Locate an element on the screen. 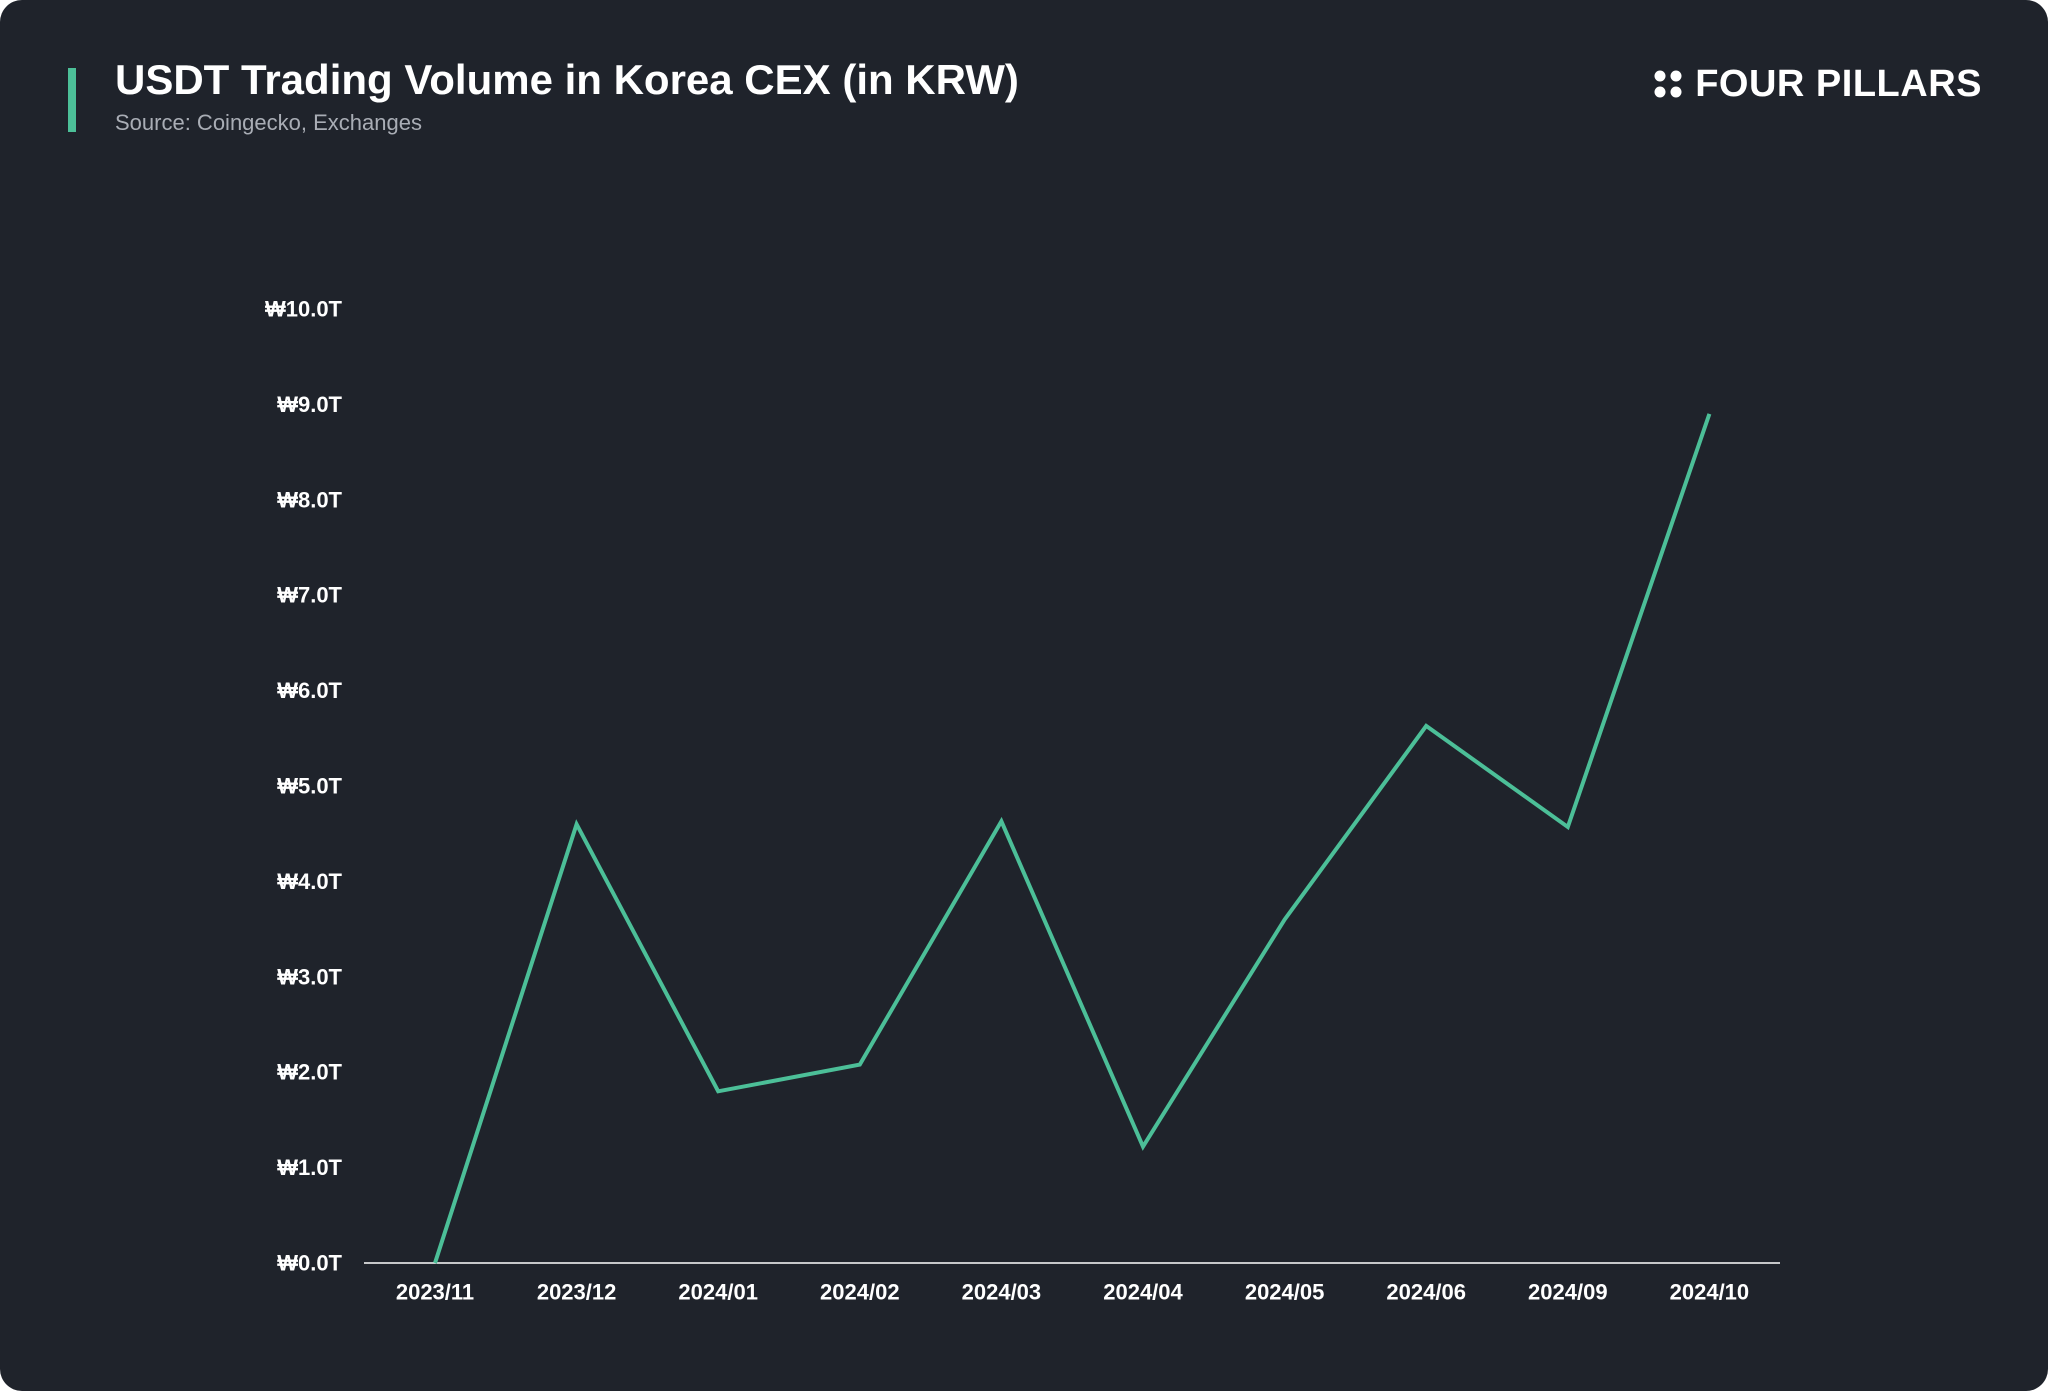  y-tick-label: ₩8.0T is located at coordinates (309, 499).